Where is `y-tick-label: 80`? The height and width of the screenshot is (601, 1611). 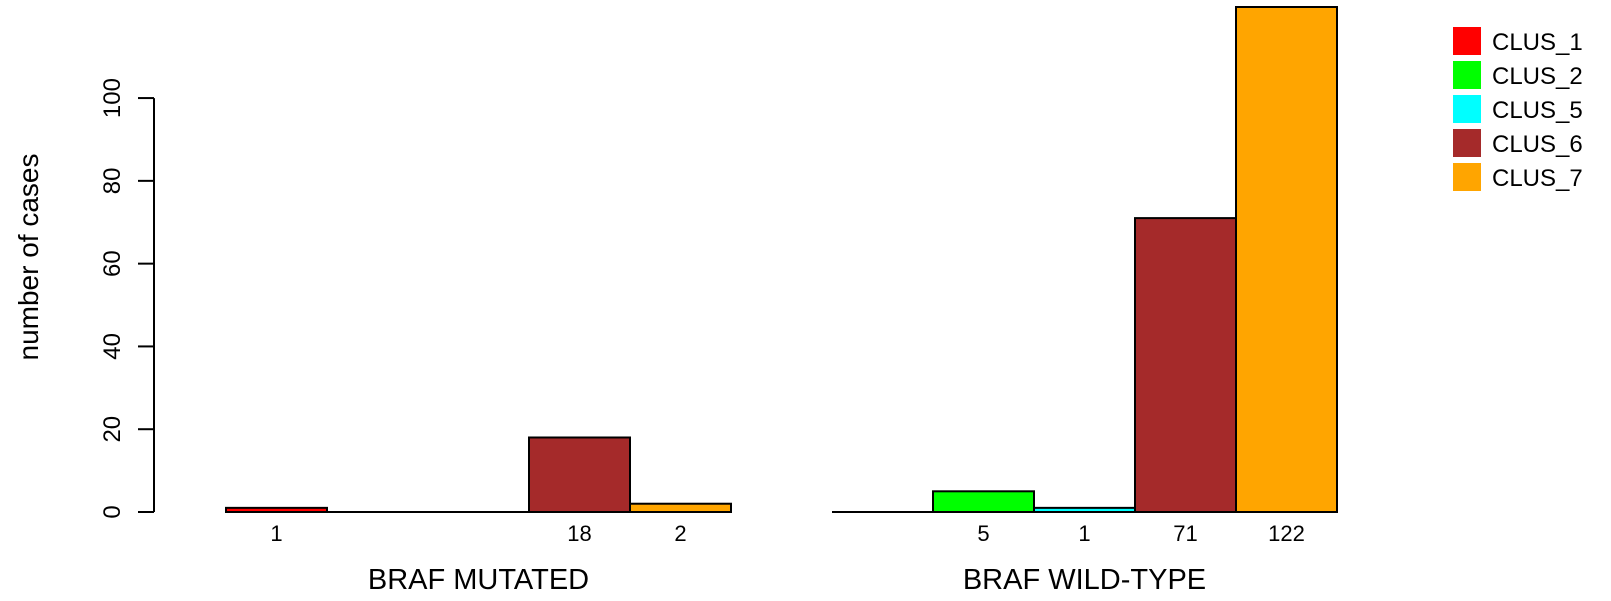 y-tick-label: 80 is located at coordinates (112, 181).